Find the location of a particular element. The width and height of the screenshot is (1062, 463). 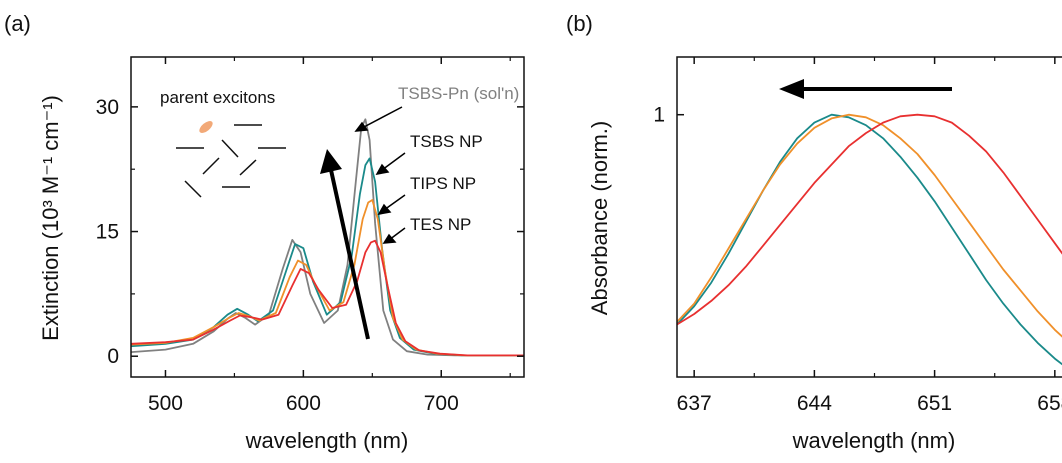

label-tsbs-pn-soln: TSBS-Pn (sol'n) is located at coordinates (458, 93).